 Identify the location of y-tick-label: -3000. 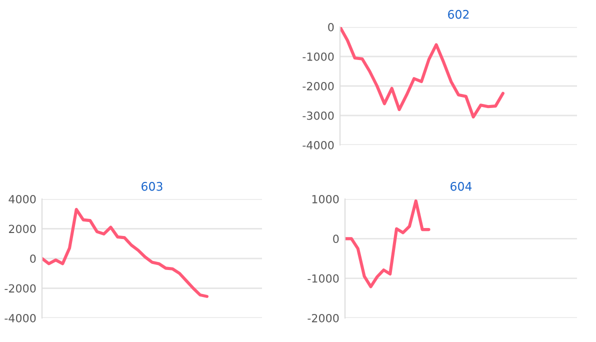
(318, 115).